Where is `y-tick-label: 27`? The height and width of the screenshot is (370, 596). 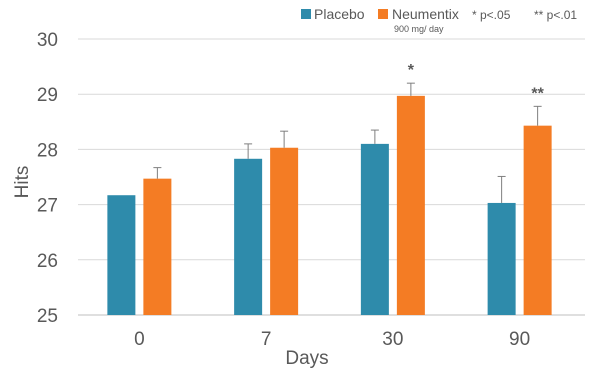 y-tick-label: 27 is located at coordinates (47, 206).